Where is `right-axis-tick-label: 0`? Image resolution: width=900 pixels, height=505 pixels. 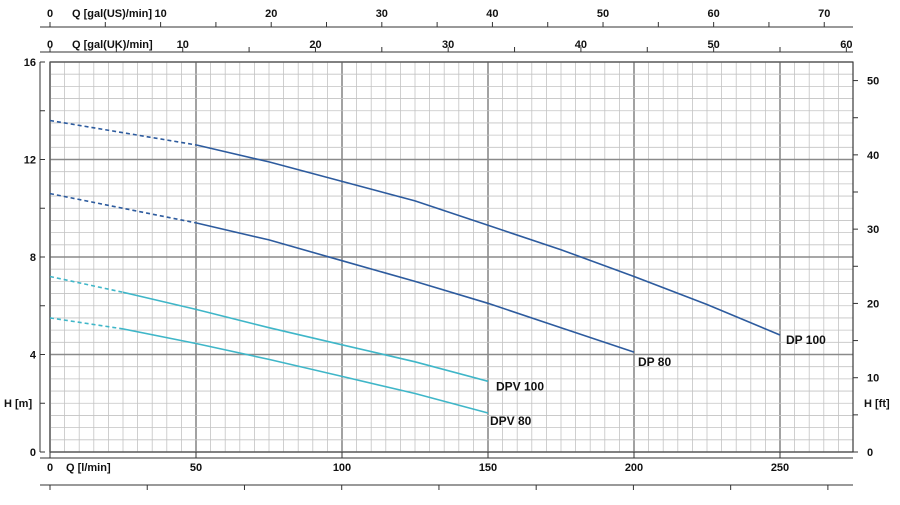 right-axis-tick-label: 0 is located at coordinates (870, 453).